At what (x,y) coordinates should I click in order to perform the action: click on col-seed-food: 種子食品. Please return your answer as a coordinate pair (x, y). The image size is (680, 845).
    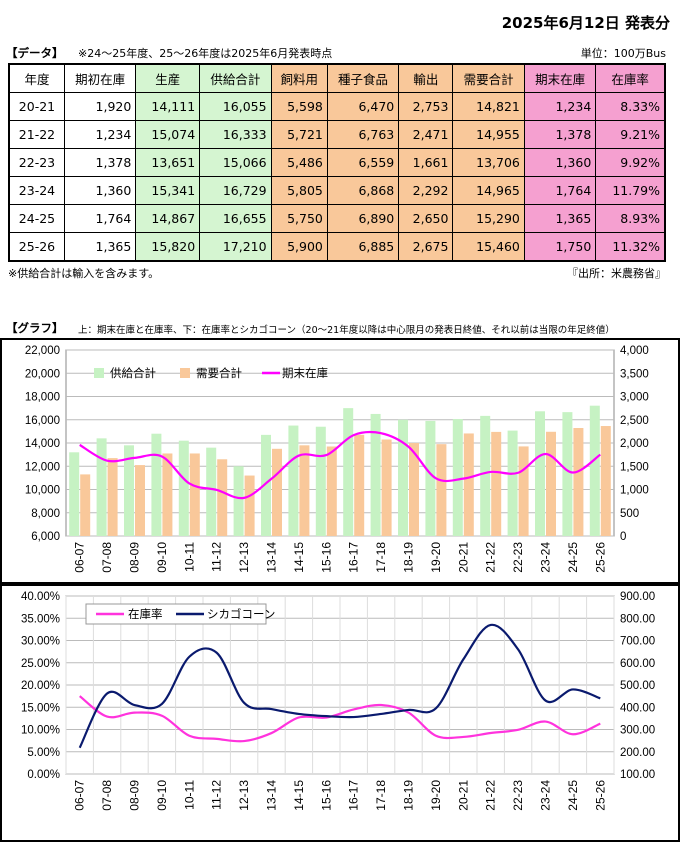
    Looking at the image, I should click on (363, 78).